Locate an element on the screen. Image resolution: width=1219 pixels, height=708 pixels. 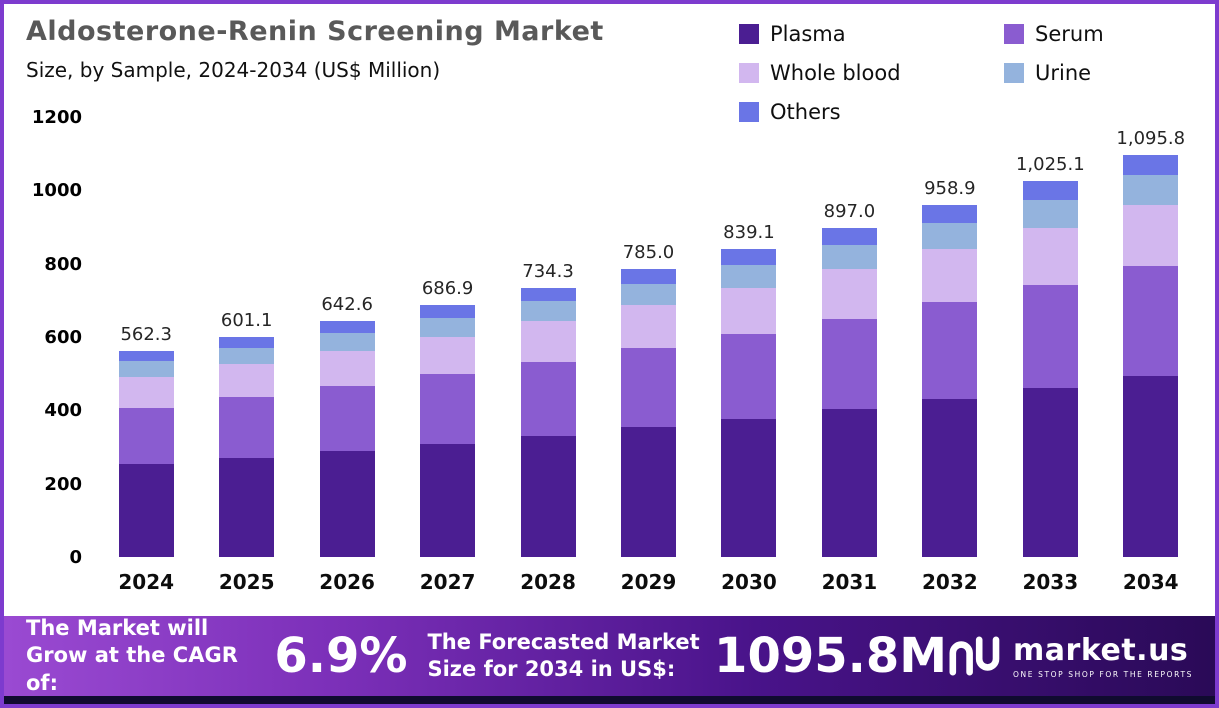
legend-label: Whole blood is located at coordinates (835, 73).